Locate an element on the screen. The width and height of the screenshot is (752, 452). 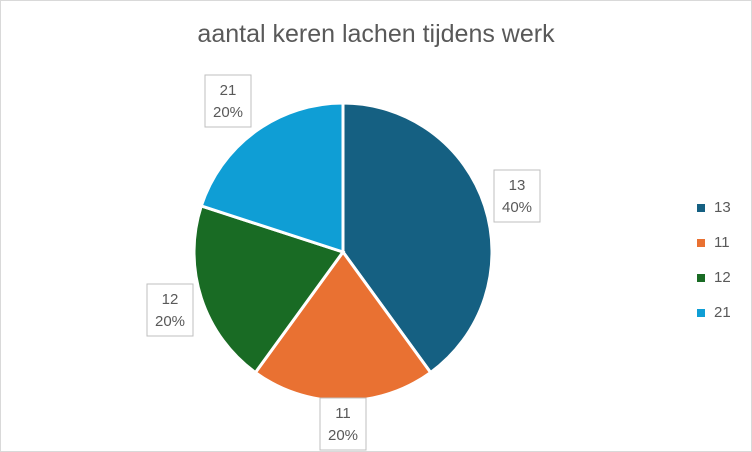
data-label-percent: 40% is located at coordinates (517, 207).